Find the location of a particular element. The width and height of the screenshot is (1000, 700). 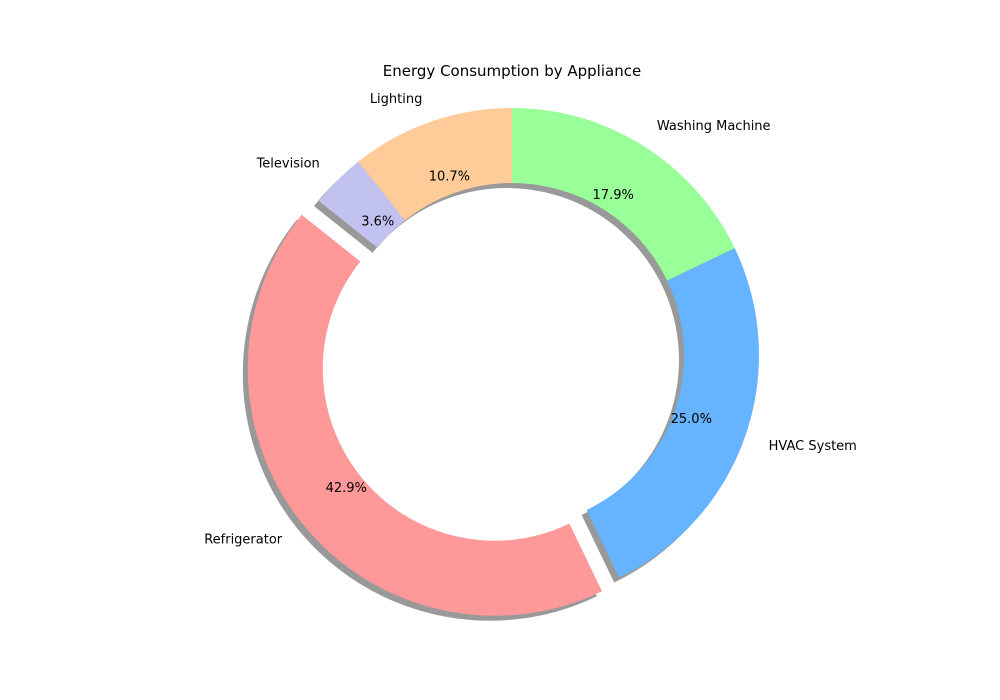

slice-washing-machine is located at coordinates (623, 194).